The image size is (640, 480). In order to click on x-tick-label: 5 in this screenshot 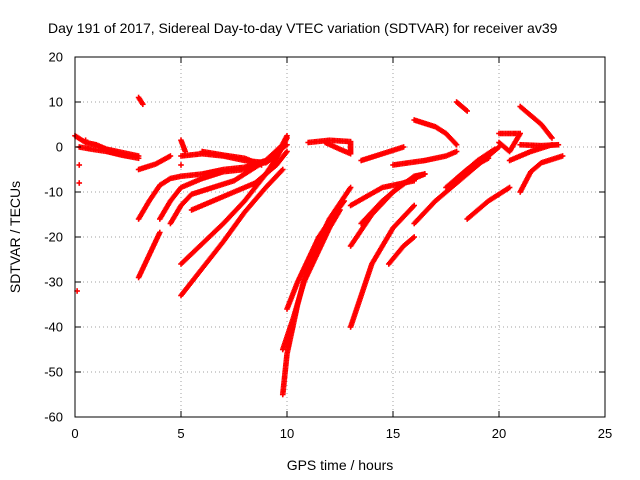, I will do `click(180, 433)`.